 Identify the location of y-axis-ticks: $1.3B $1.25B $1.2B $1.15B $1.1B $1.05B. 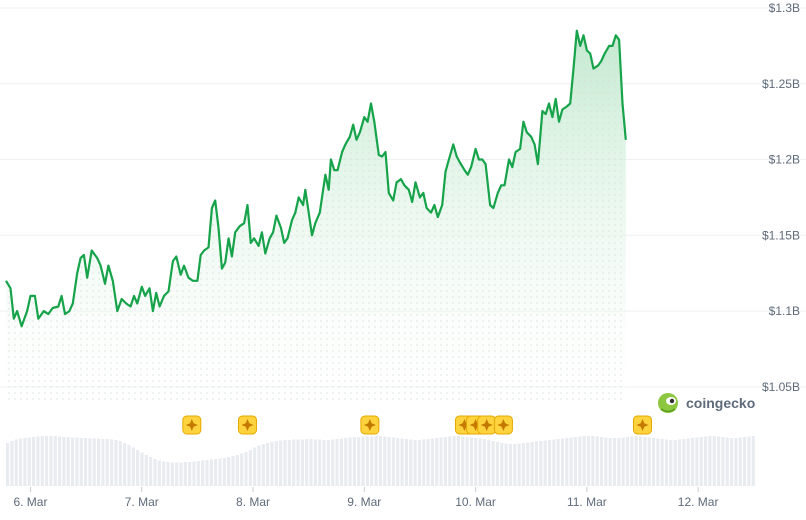
(781, 197).